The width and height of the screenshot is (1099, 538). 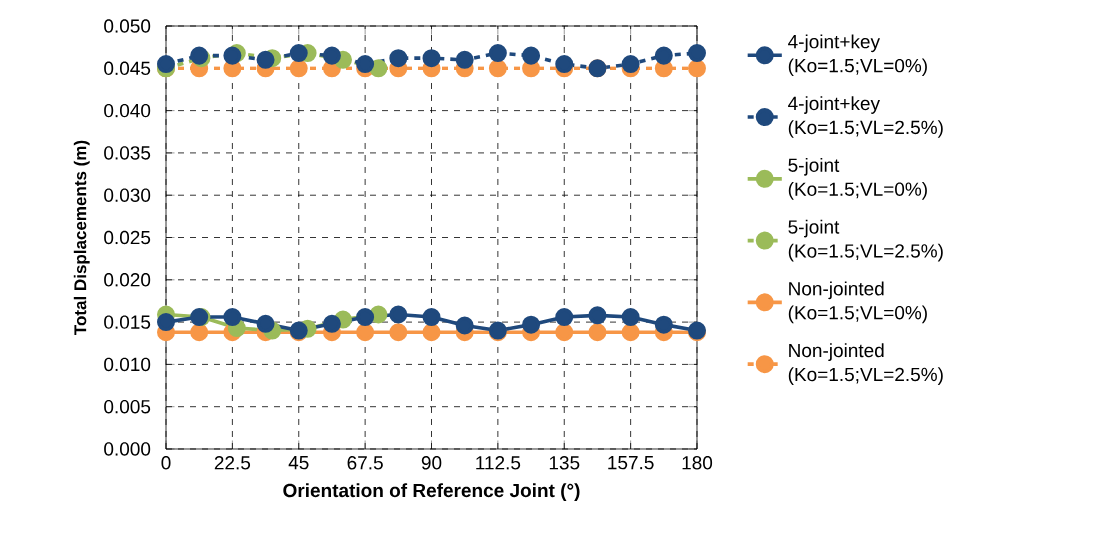 I want to click on x-tick-label: 67.5, so click(x=365, y=463).